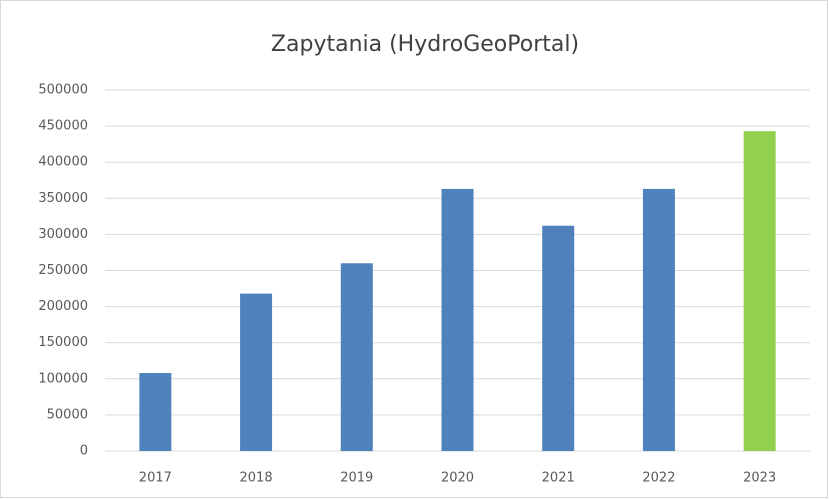  What do you see at coordinates (356, 478) in the screenshot?
I see `x-tick-label: 2019` at bounding box center [356, 478].